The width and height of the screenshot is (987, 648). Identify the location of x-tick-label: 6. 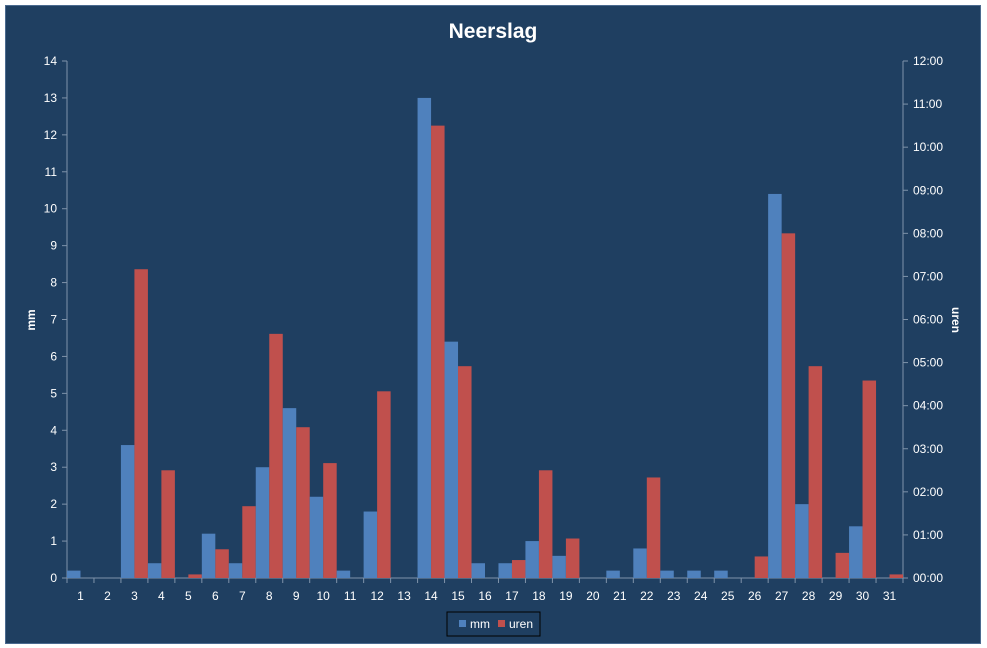
(215, 596).